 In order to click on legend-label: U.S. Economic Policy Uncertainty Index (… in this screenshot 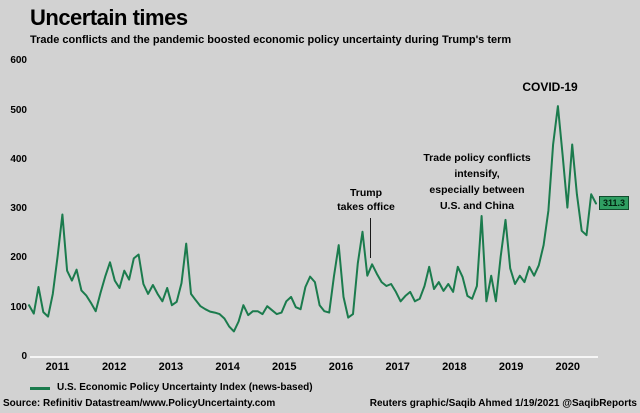, I will do `click(185, 387)`.